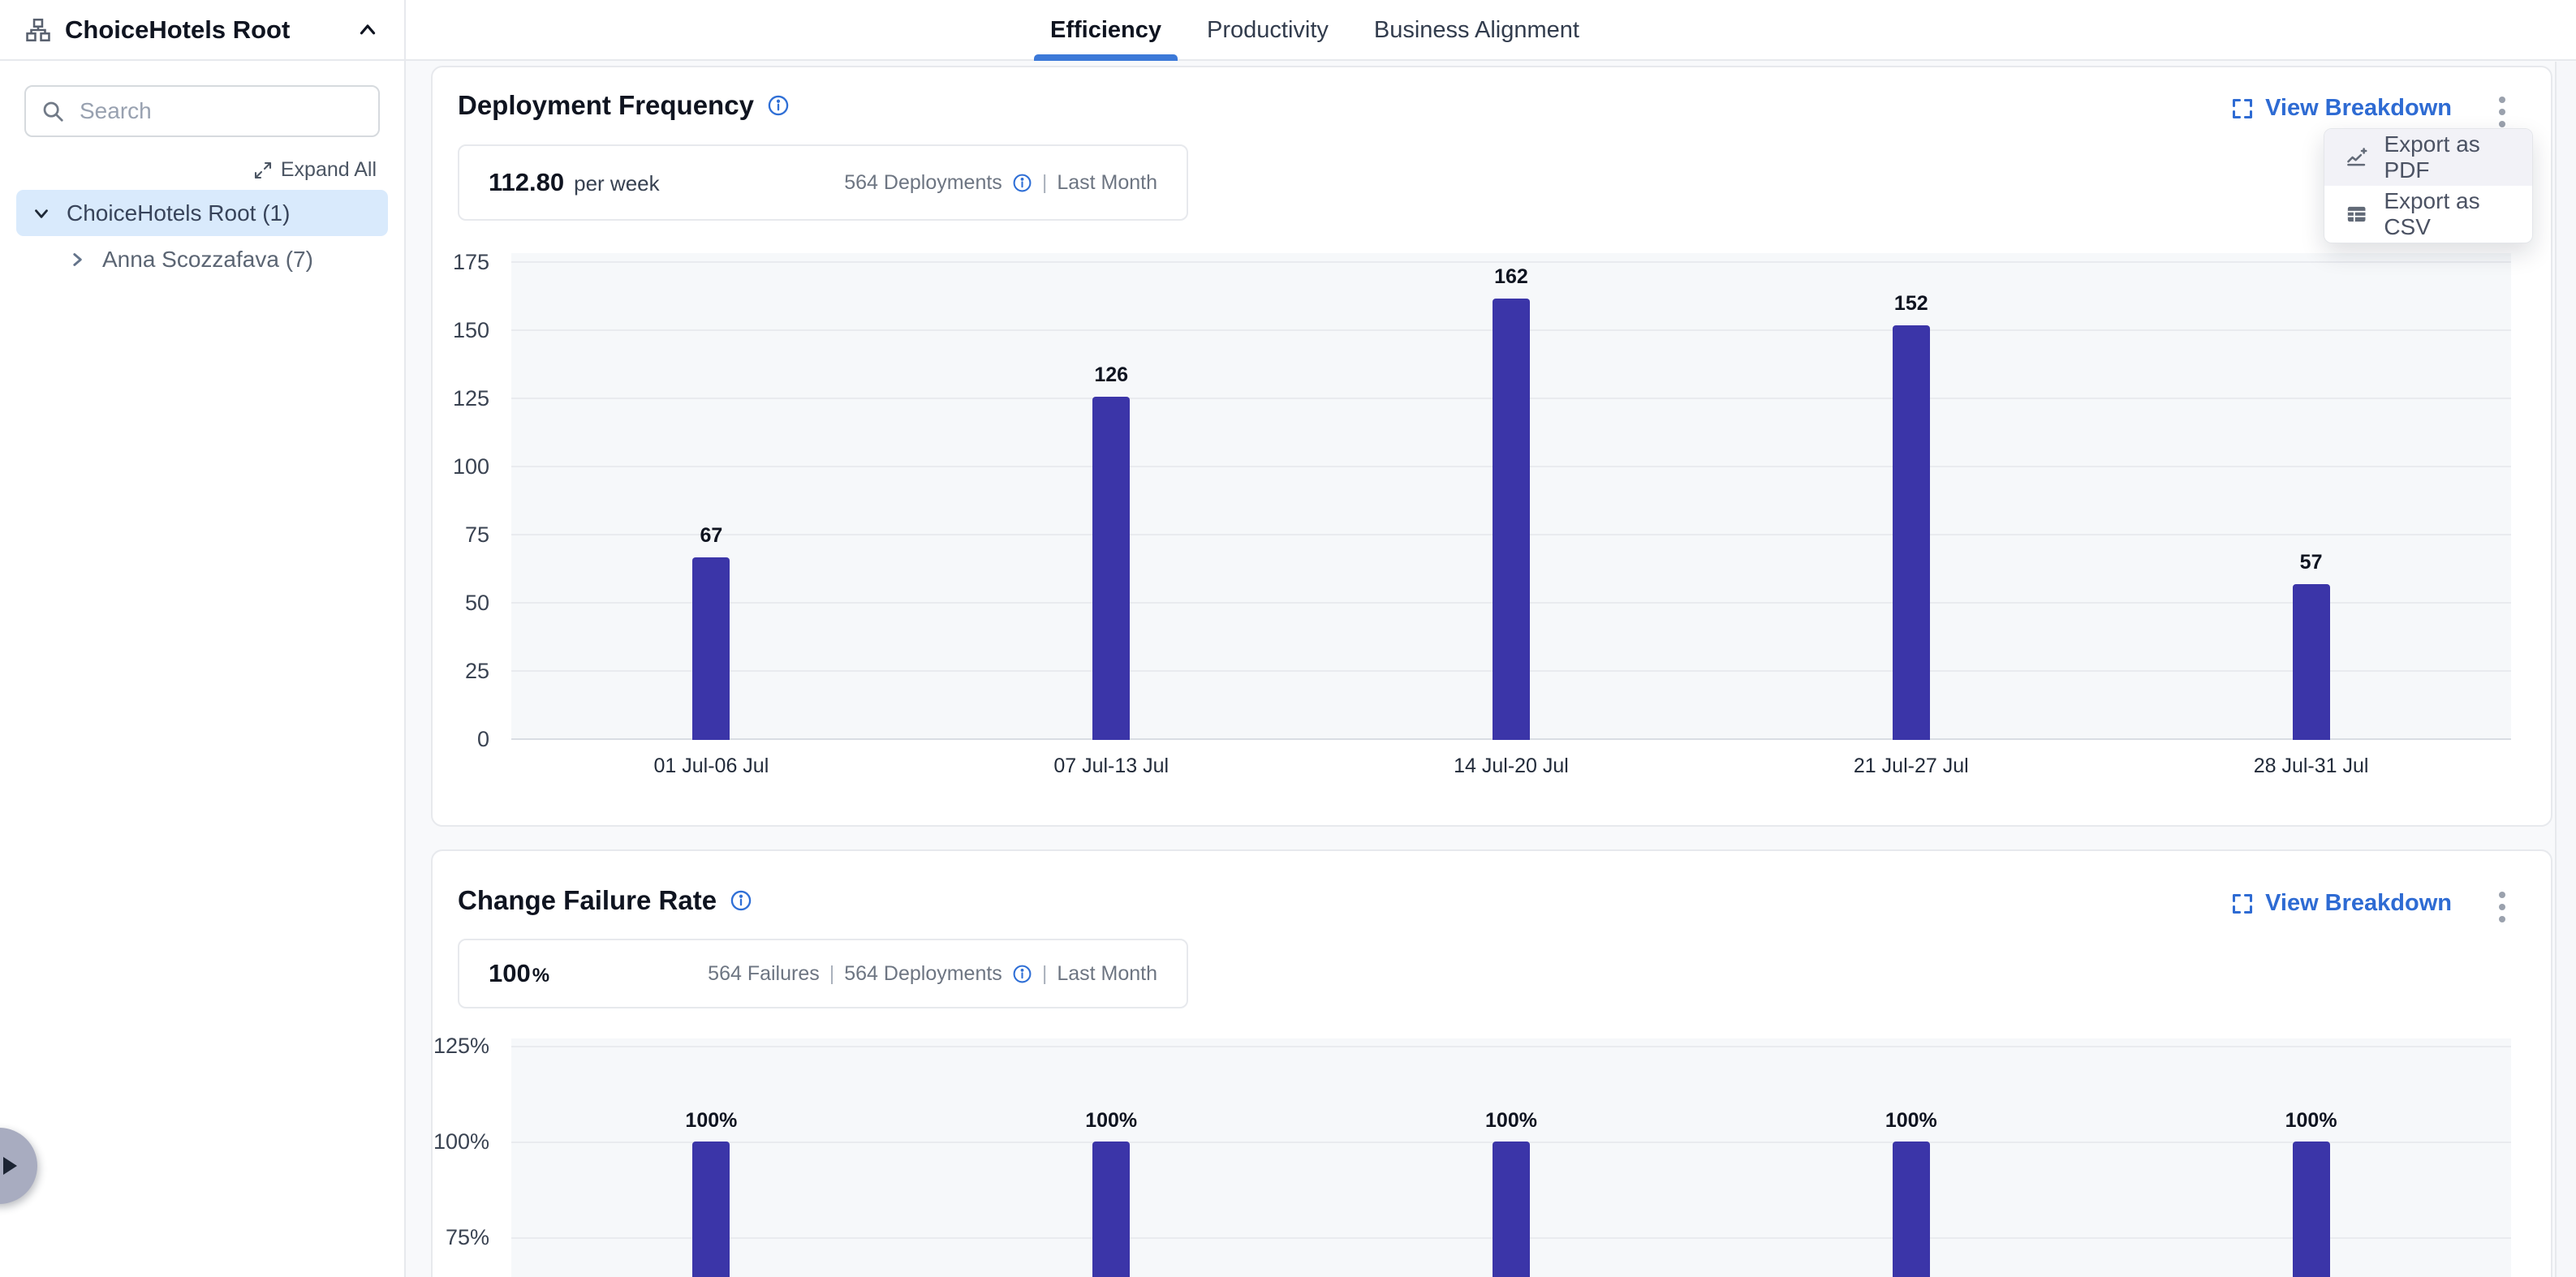 The height and width of the screenshot is (1277, 2576). Describe the element at coordinates (53, 111) in the screenshot. I see `search-icon` at that location.